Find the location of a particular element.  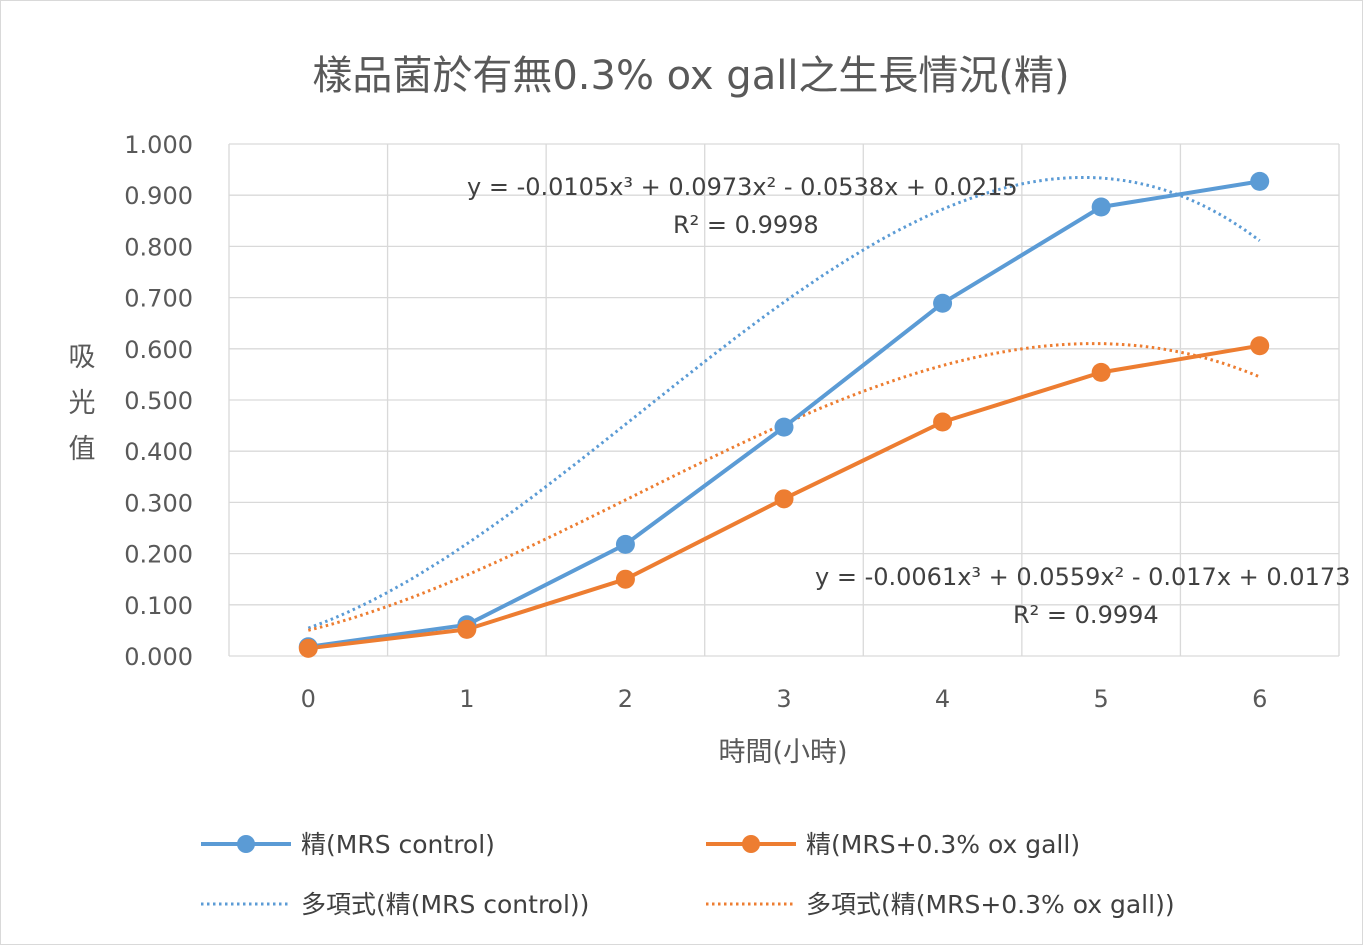

y-tick-label: 0.100 is located at coordinates (158, 606).